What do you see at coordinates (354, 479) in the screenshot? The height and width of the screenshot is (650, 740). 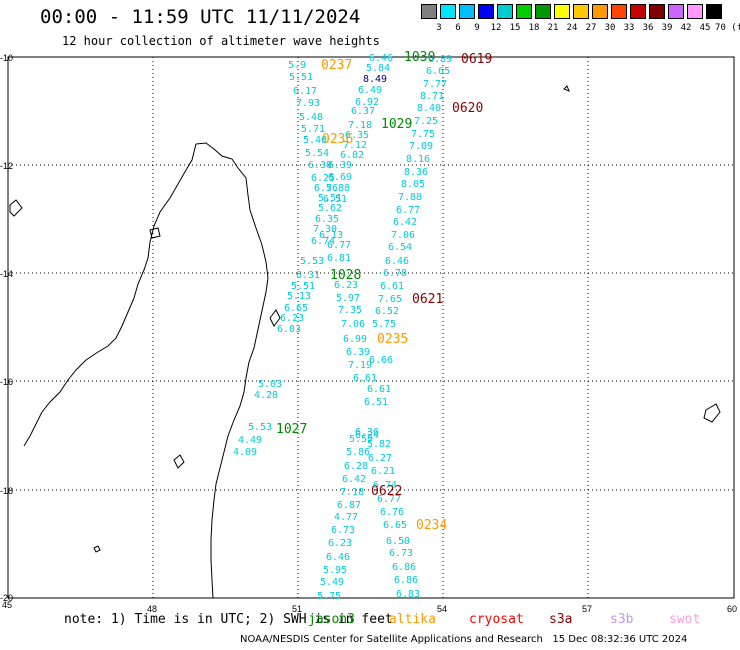 I see `wave-height-value: 6.42` at bounding box center [354, 479].